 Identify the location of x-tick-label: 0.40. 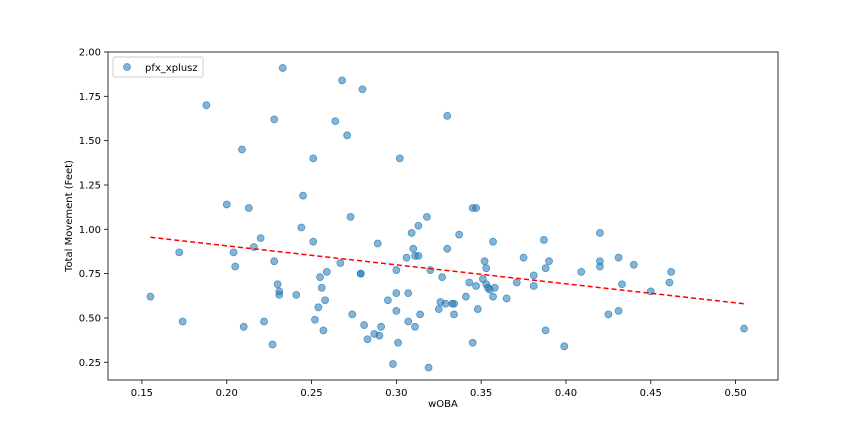
(566, 393).